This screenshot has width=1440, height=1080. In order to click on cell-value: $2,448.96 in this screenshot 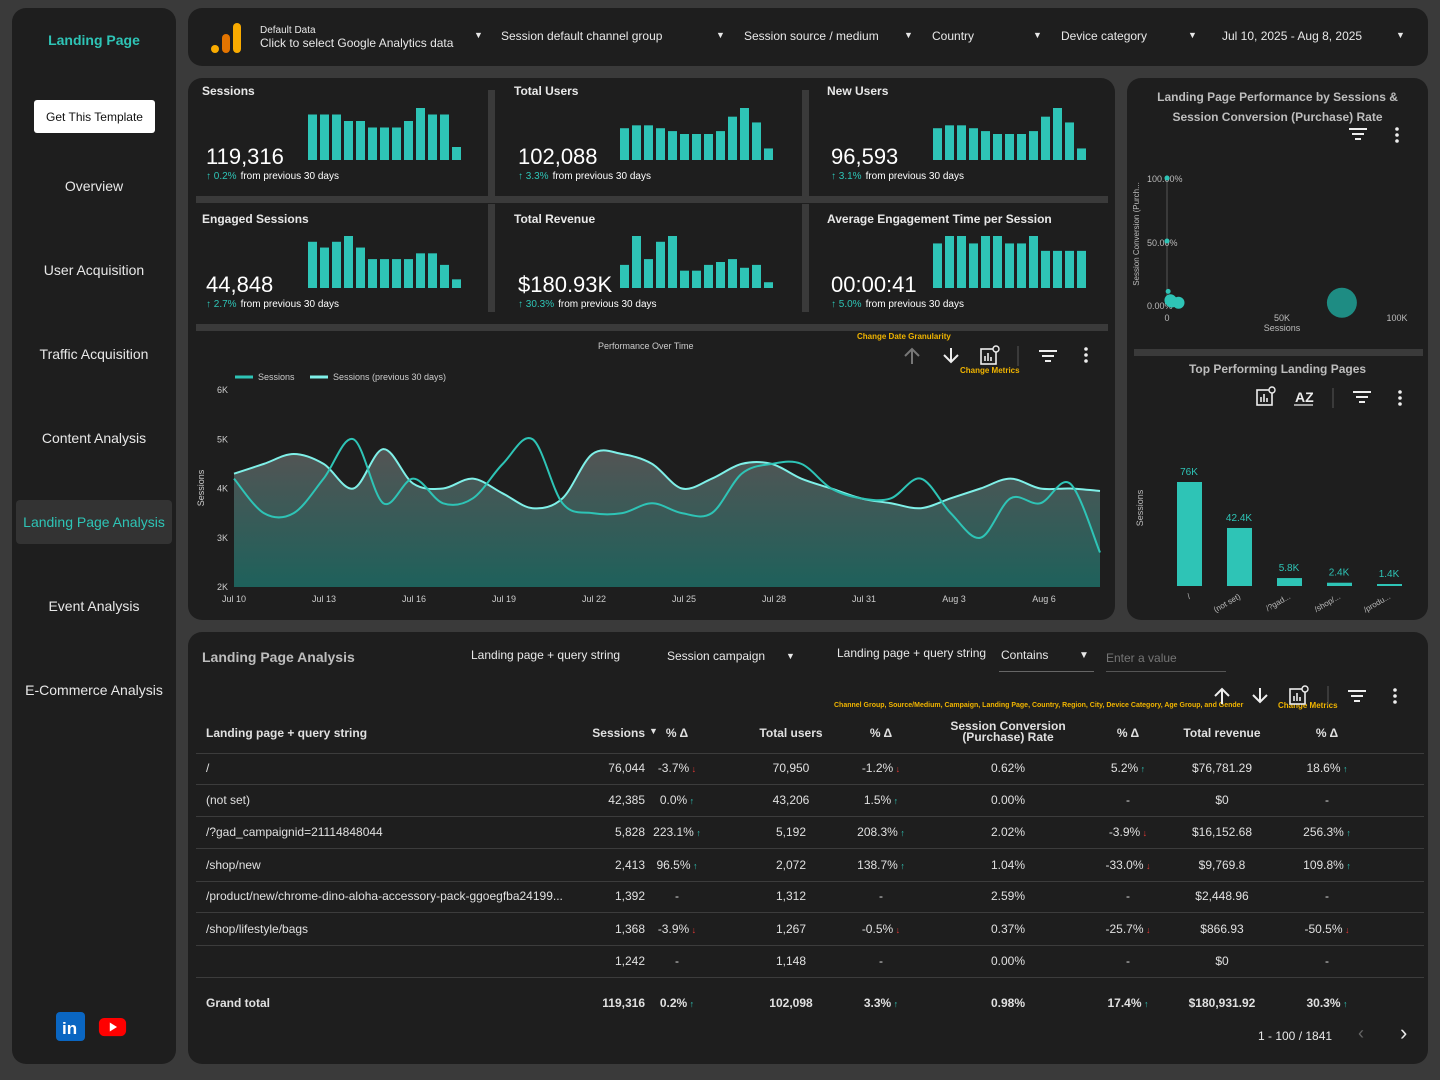, I will do `click(1222, 896)`.